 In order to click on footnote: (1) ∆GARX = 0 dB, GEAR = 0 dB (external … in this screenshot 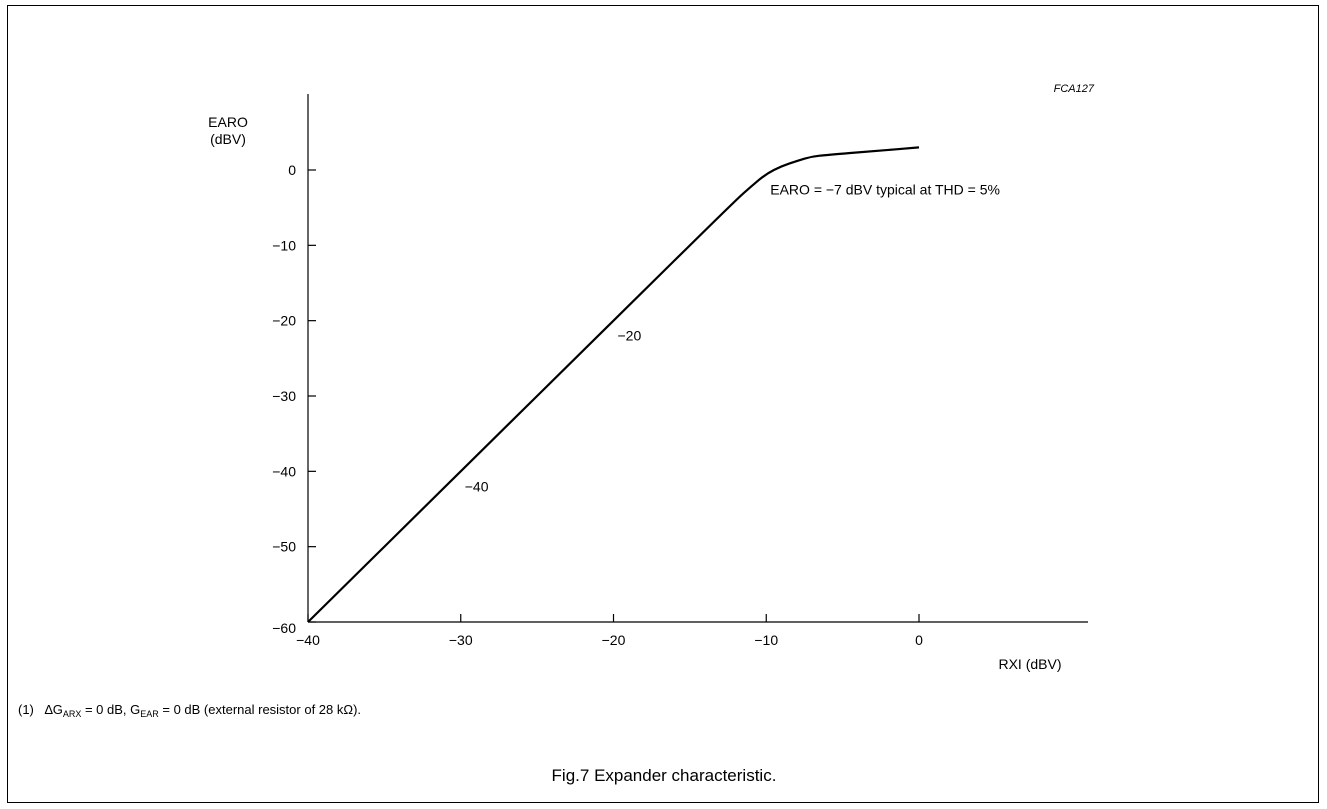, I will do `click(189, 710)`.